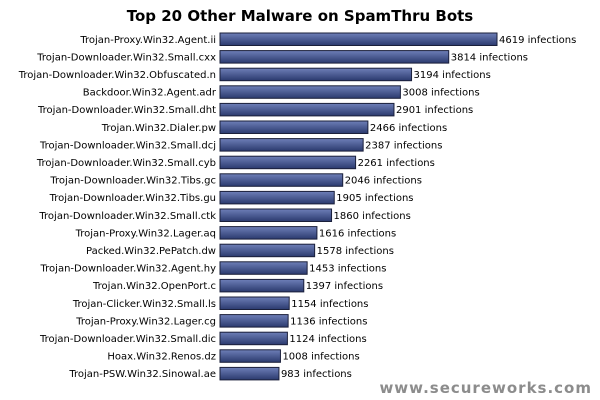 The height and width of the screenshot is (400, 600). Describe the element at coordinates (328, 321) in the screenshot. I see `value-label: 1136 infections` at that location.